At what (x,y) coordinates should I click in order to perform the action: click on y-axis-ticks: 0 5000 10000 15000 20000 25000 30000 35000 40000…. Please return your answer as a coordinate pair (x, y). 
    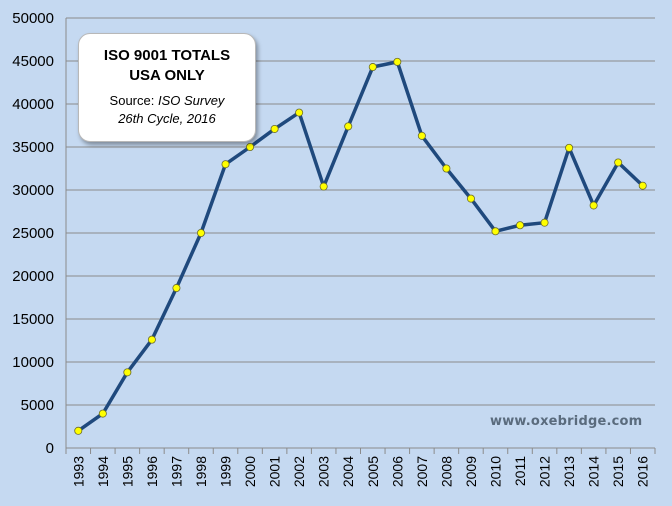
    Looking at the image, I should click on (33, 233).